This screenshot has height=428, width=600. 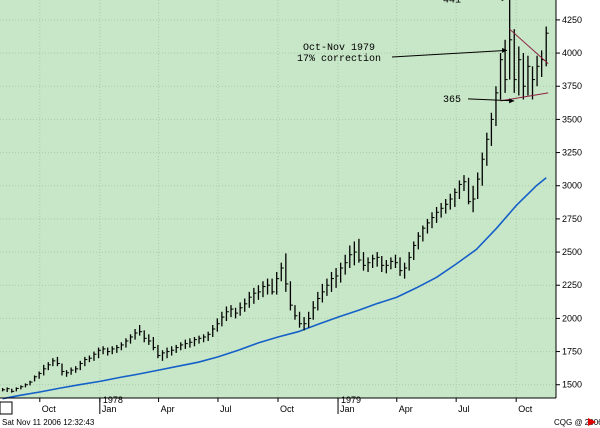 I want to click on footer-timestamp: Sat Nov 11 2006 12:32:43, so click(x=48, y=422).